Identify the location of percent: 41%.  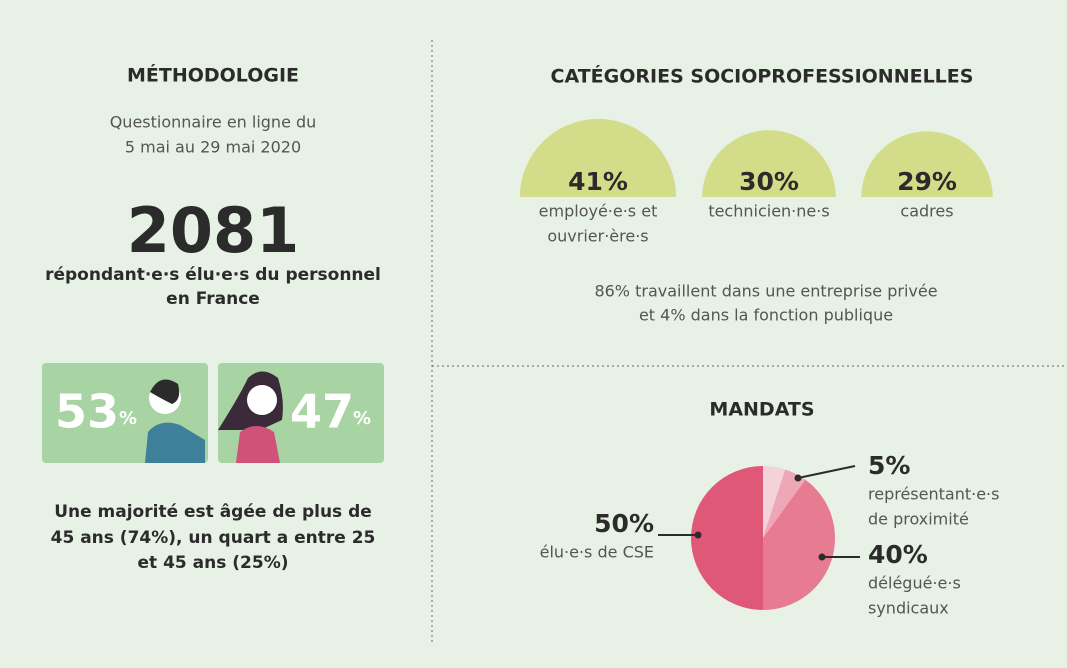
(598, 181).